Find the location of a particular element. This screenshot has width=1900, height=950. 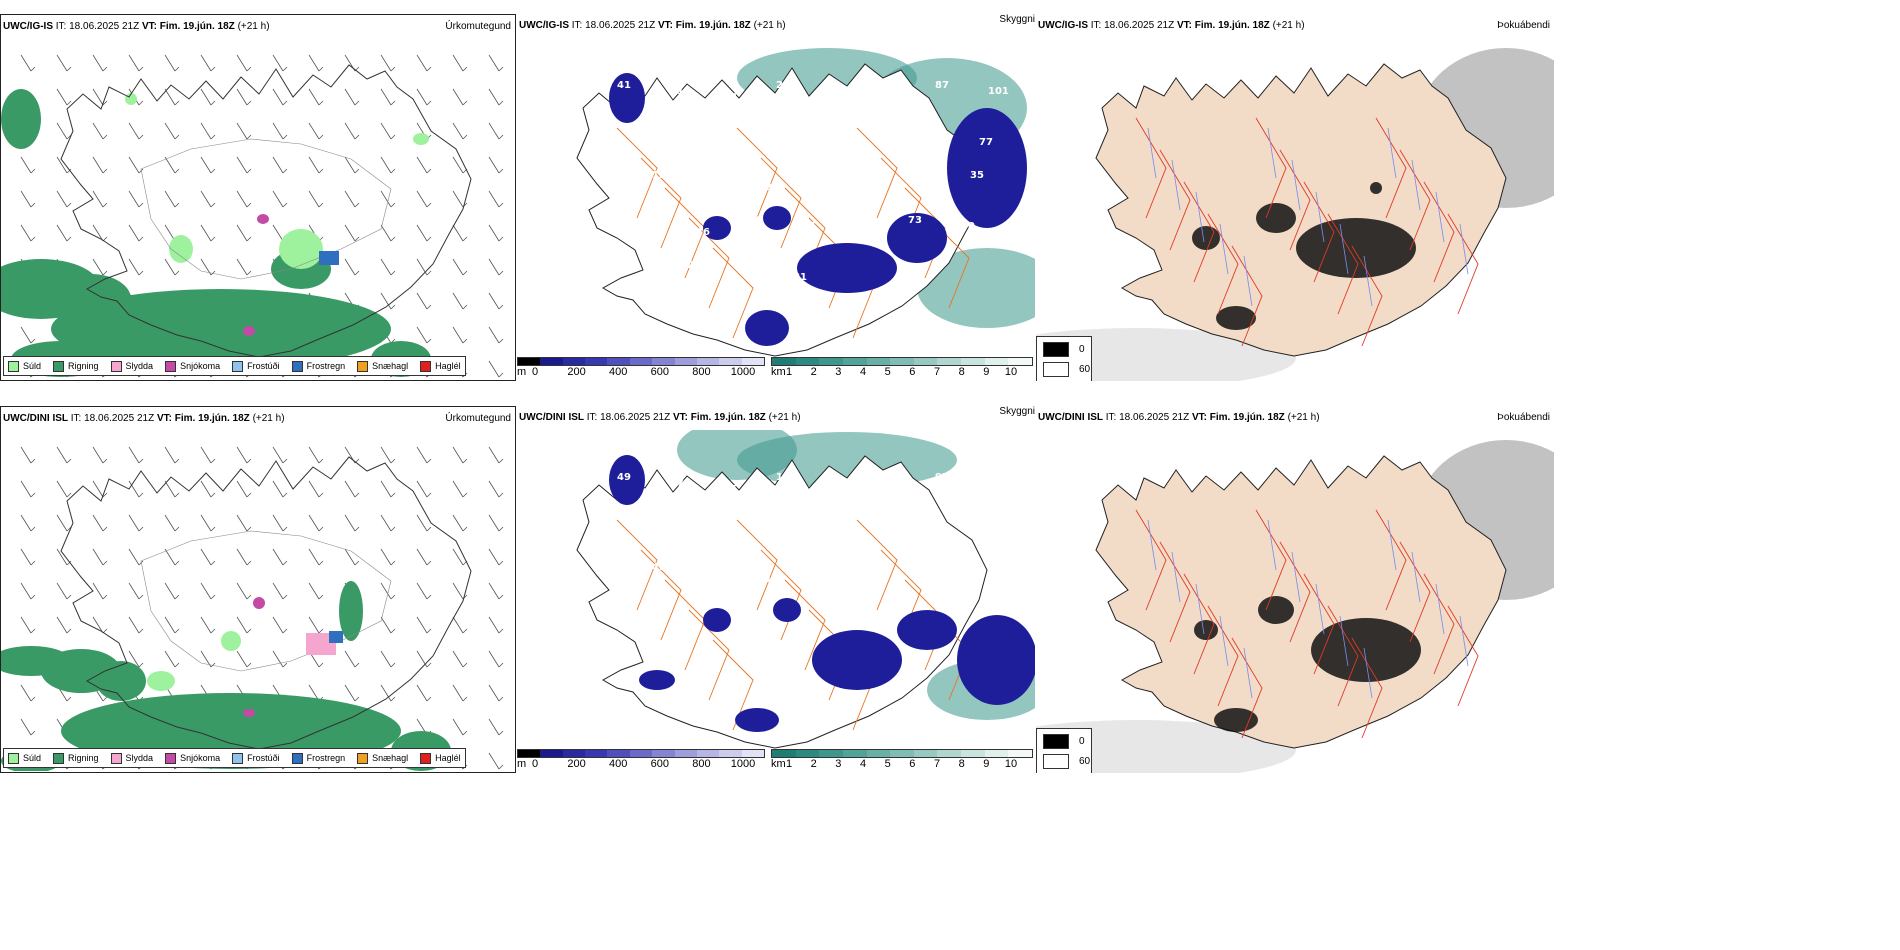

visibility-value: 97 is located at coordinates (942, 477).